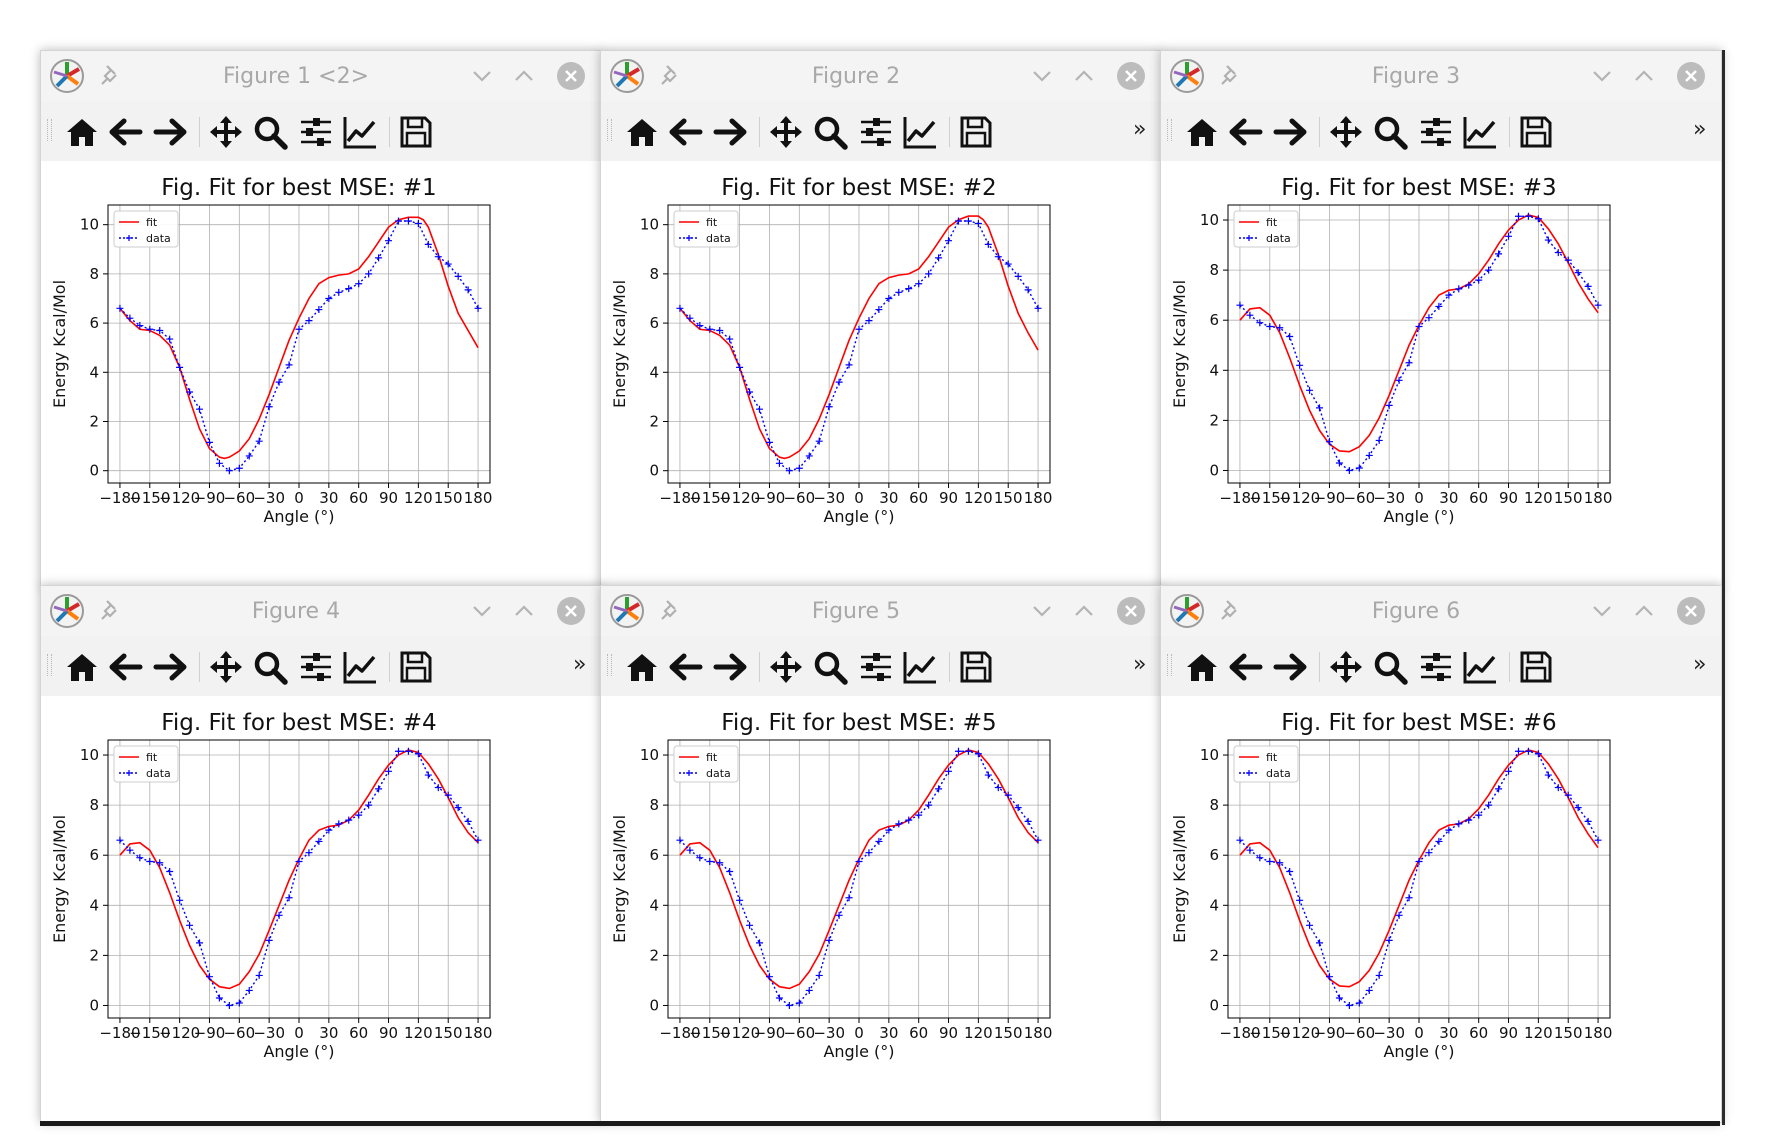 Image resolution: width=1771 pixels, height=1145 pixels. Describe the element at coordinates (321, 76) in the screenshot. I see `window-titlebar: Figure 1 <2>` at that location.